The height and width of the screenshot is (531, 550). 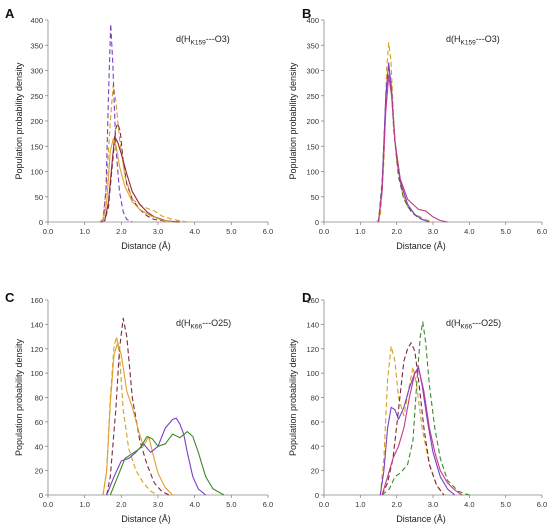 I want to click on panel-letter: B, so click(x=306, y=13).